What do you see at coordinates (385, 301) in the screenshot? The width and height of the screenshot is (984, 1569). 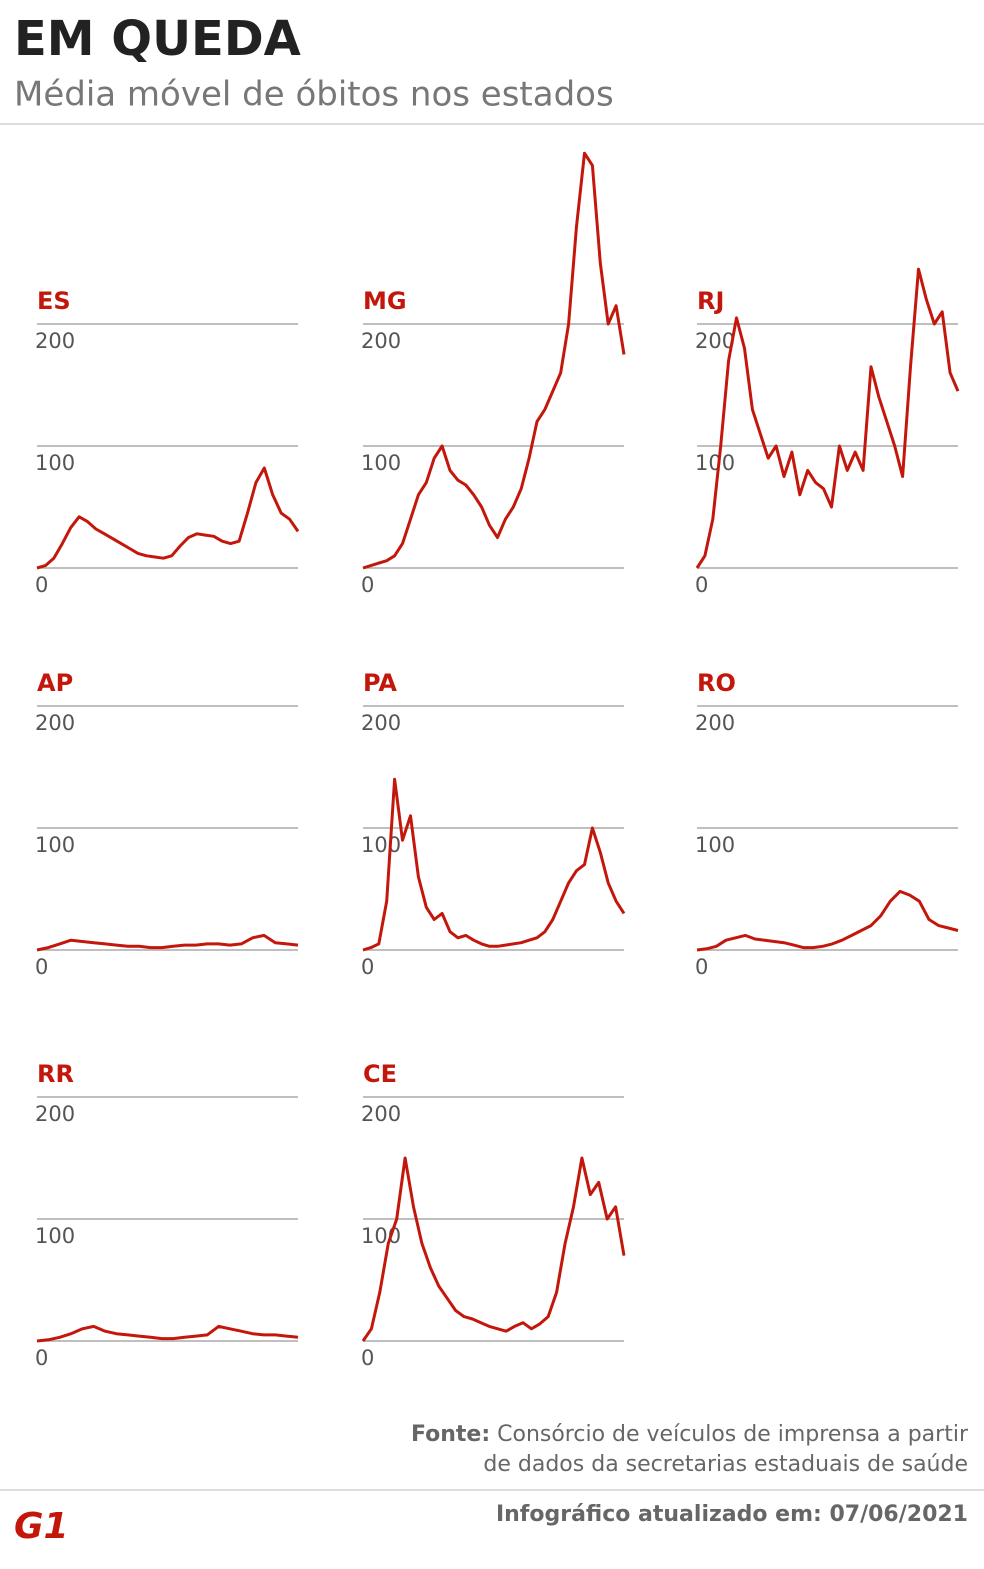 I see `panel-title: MG` at bounding box center [385, 301].